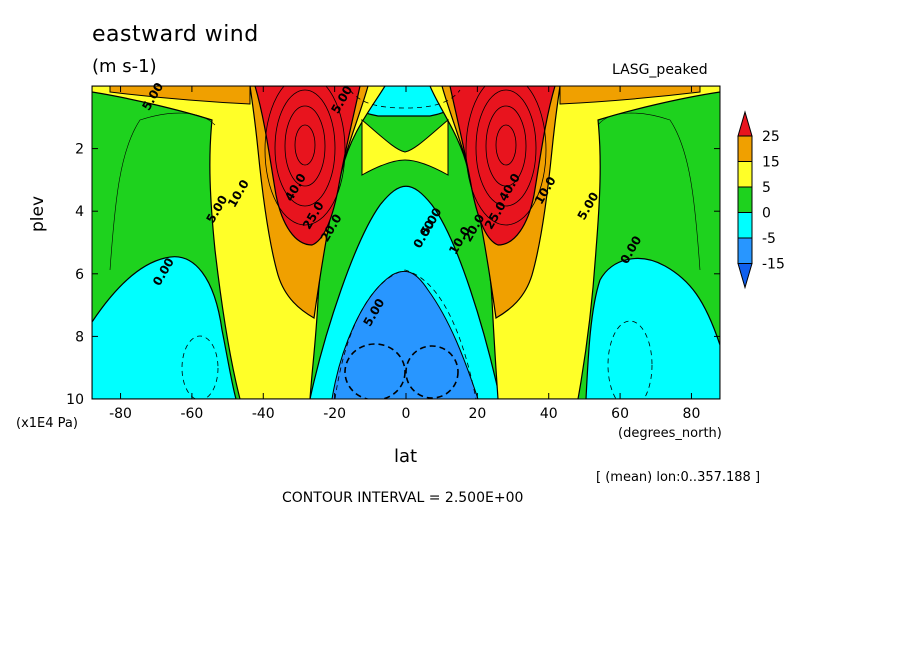  Describe the element at coordinates (47, 423) in the screenshot. I see `y-axis-units: (x1E4 Pa)` at that location.